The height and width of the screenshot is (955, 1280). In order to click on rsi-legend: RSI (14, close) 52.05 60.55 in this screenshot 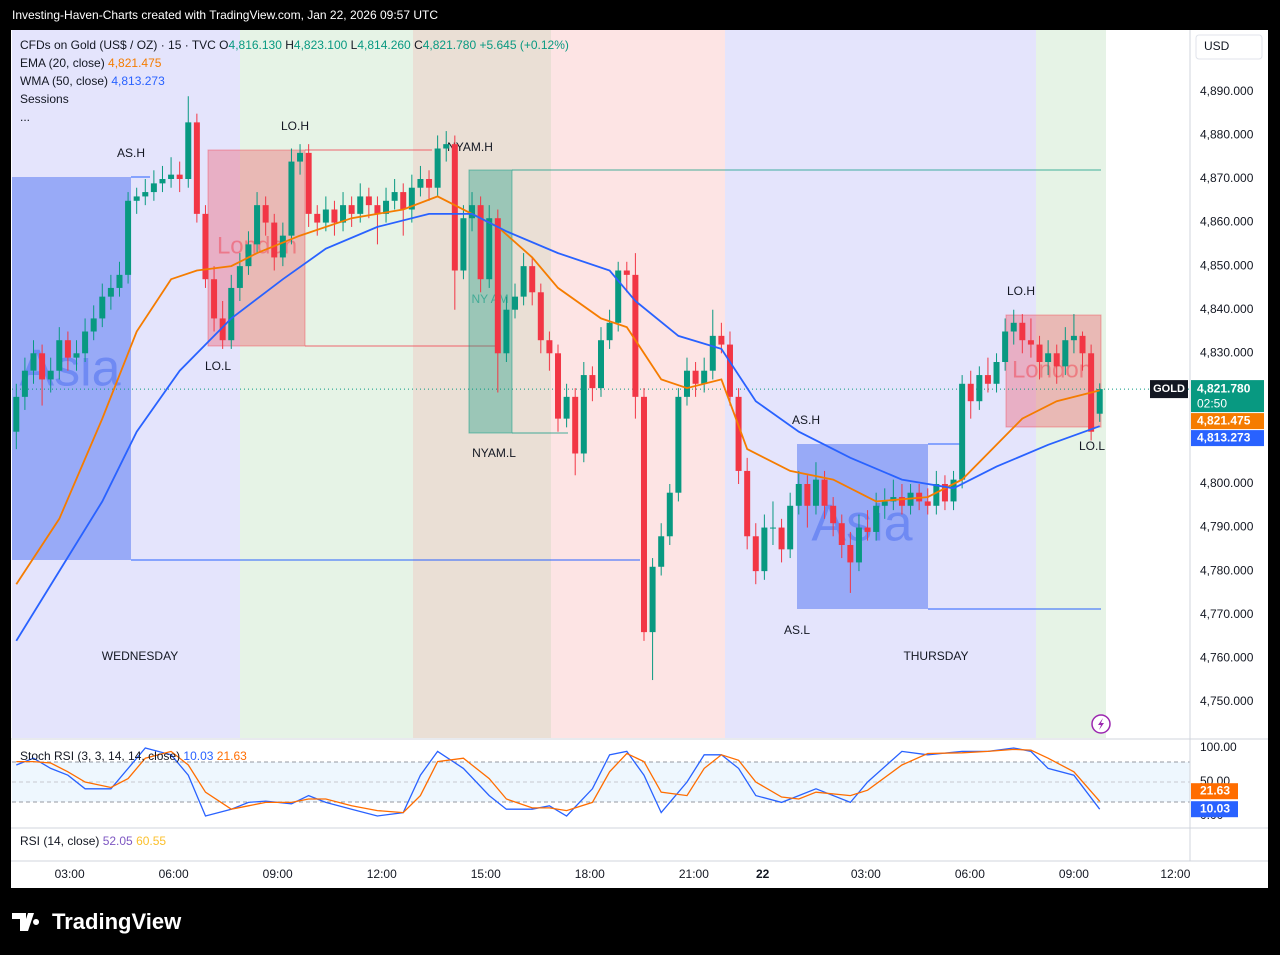, I will do `click(93, 841)`.